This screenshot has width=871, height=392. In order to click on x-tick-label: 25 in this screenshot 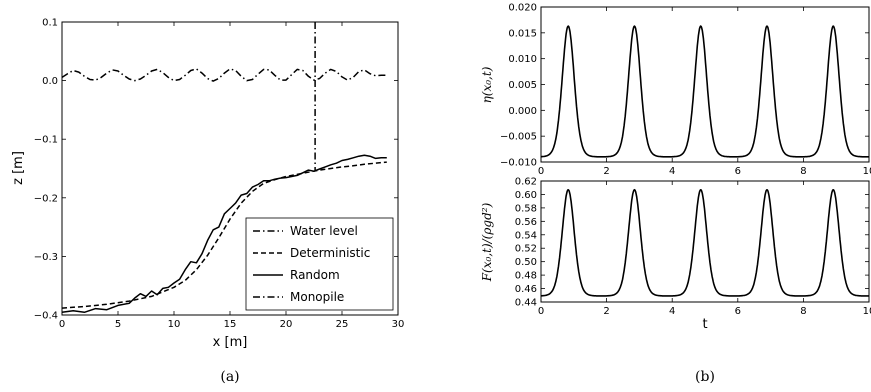, I will do `click(342, 324)`.